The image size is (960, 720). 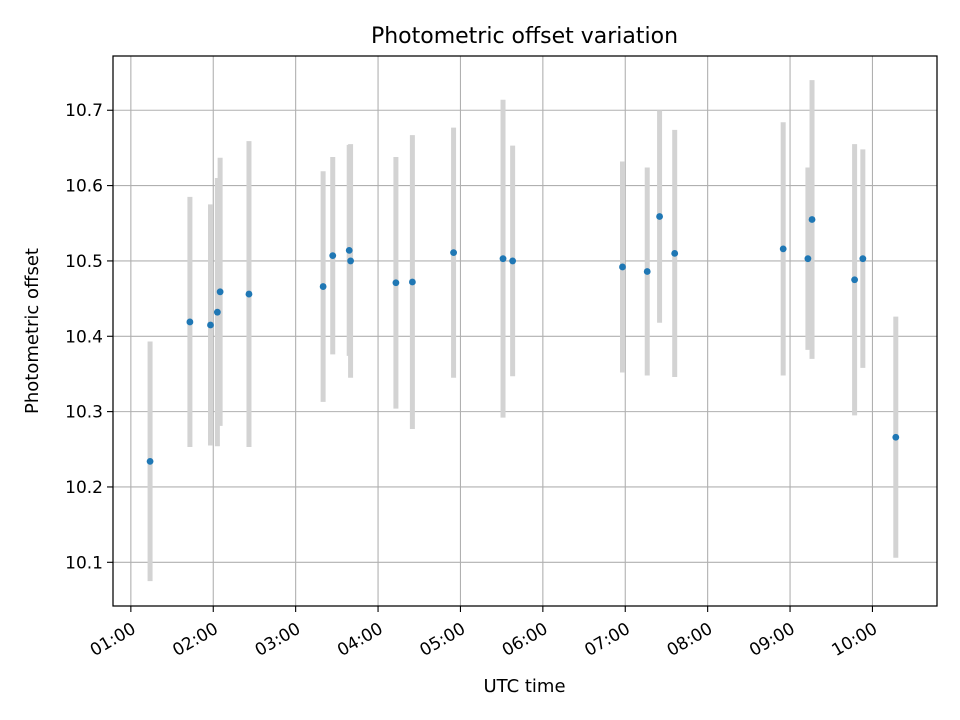 What do you see at coordinates (84, 563) in the screenshot?
I see `y-tick-label: 10.1` at bounding box center [84, 563].